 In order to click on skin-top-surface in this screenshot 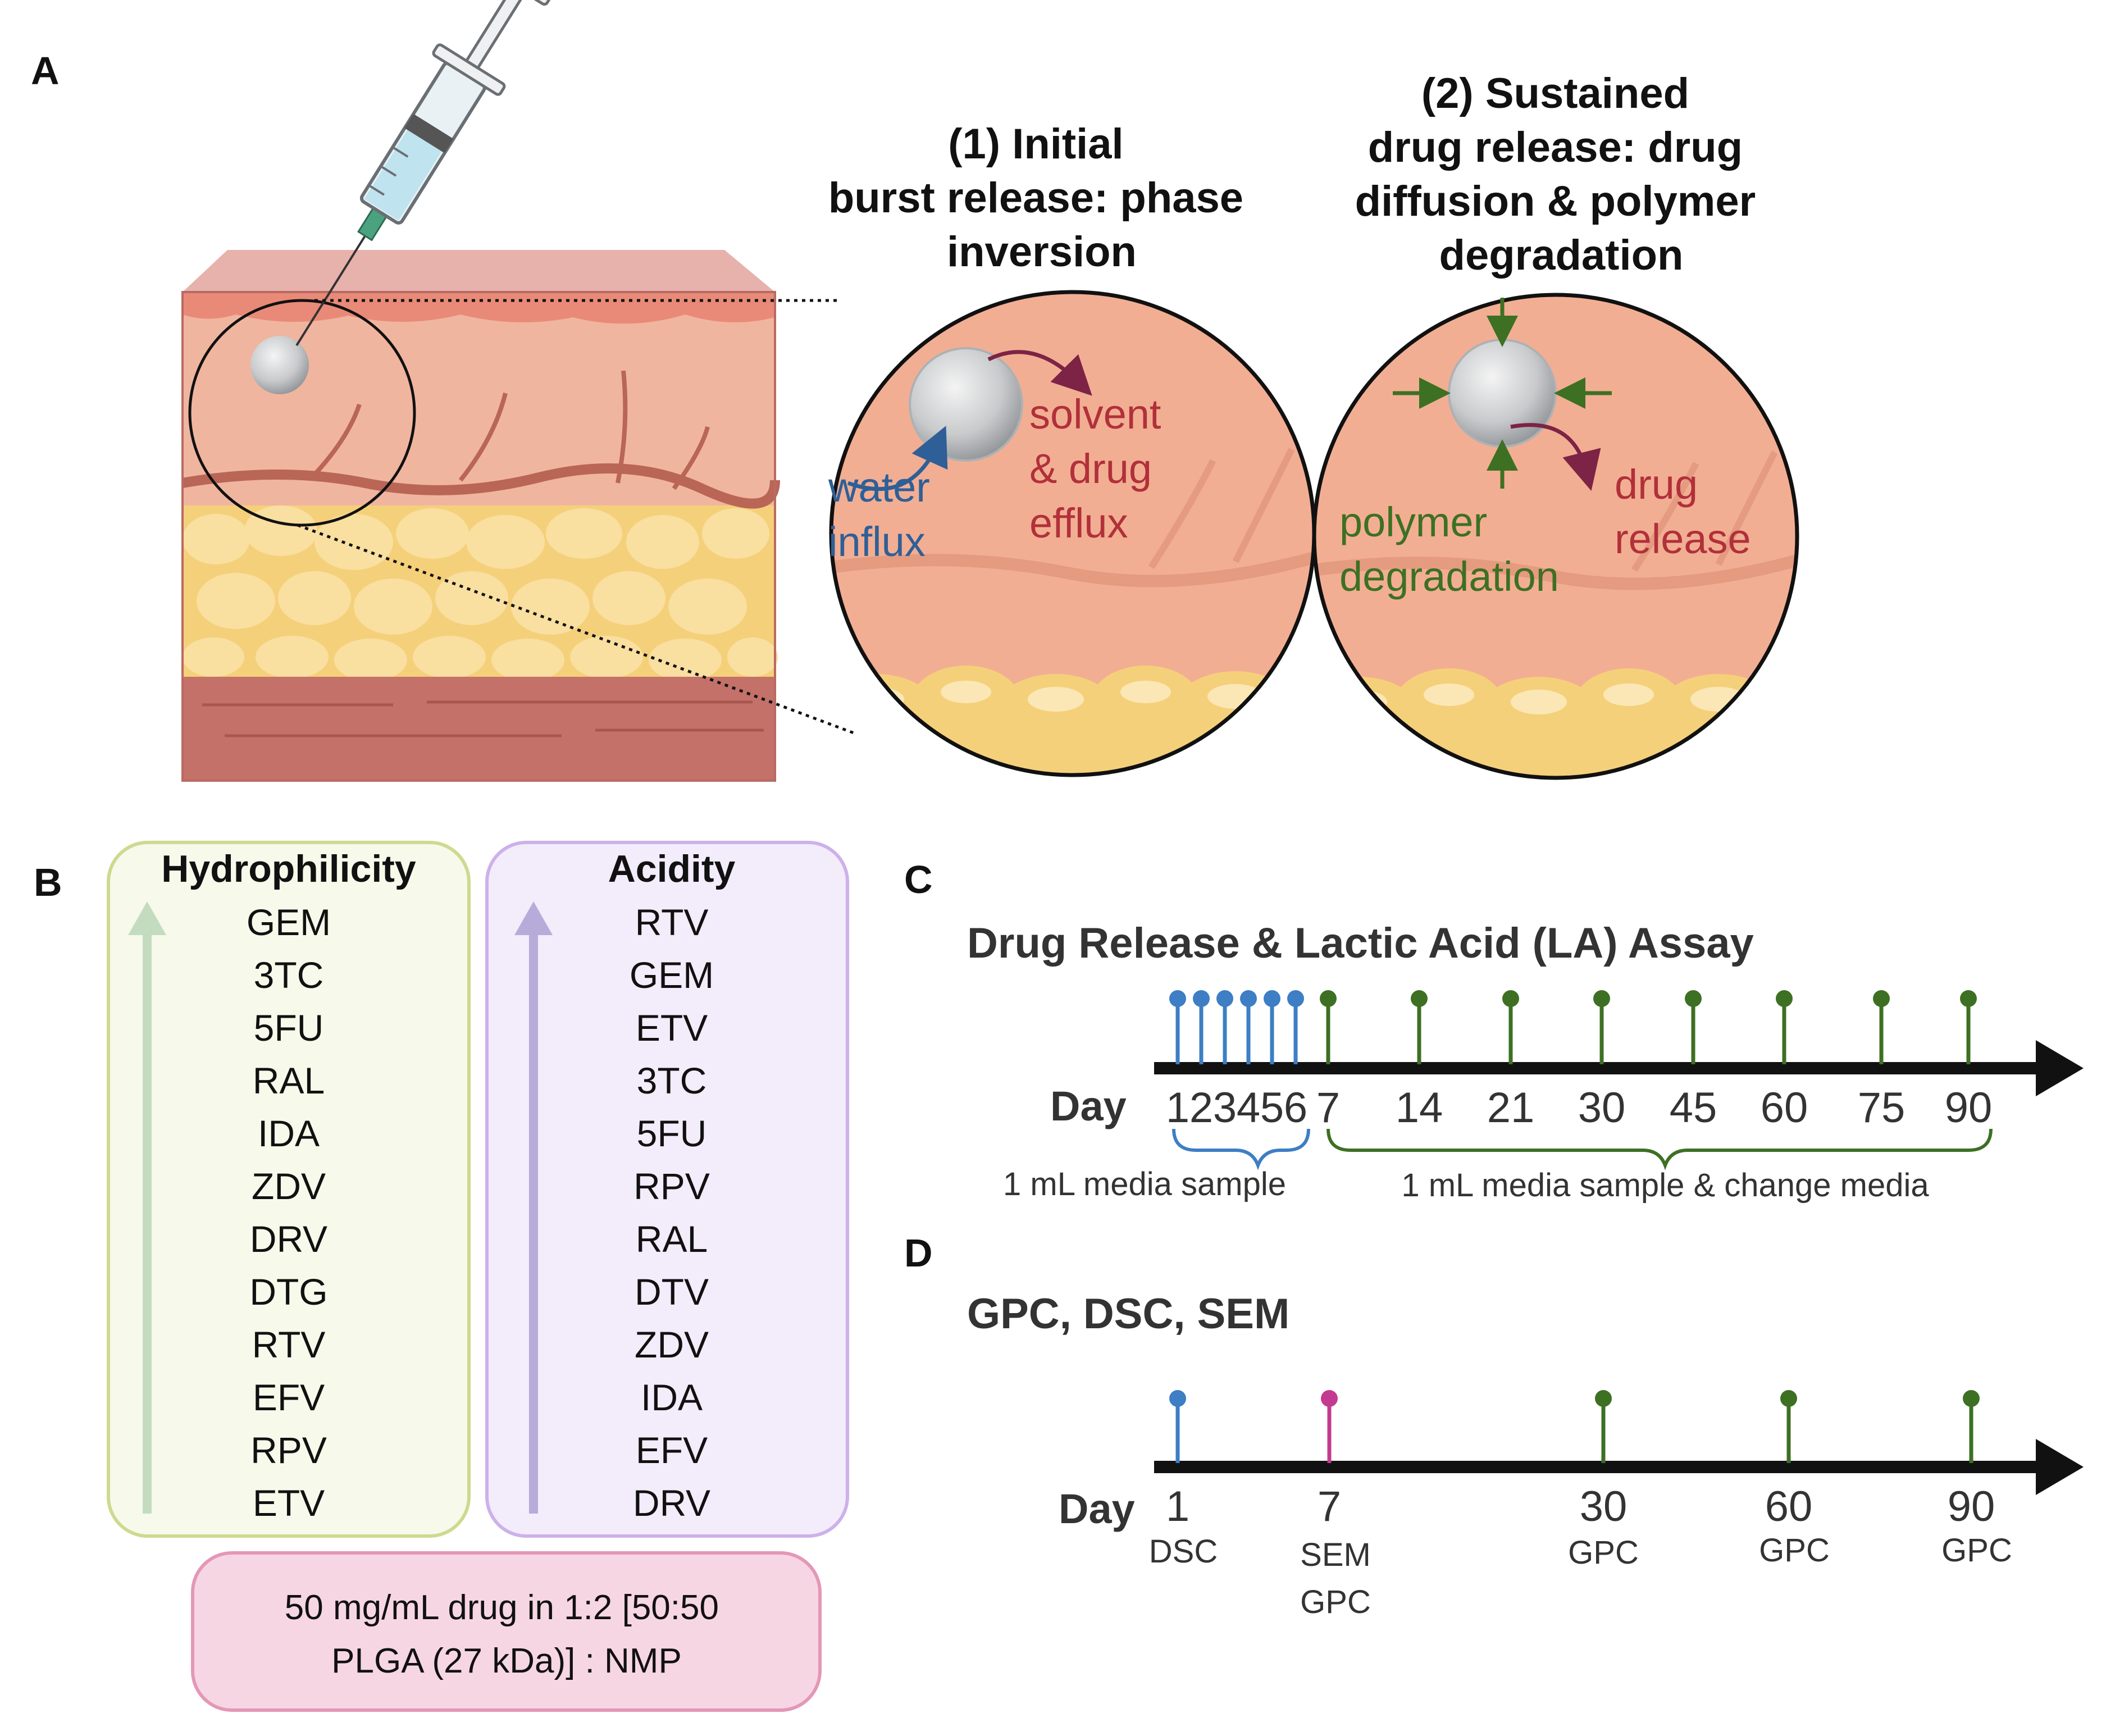, I will do `click(479, 271)`.